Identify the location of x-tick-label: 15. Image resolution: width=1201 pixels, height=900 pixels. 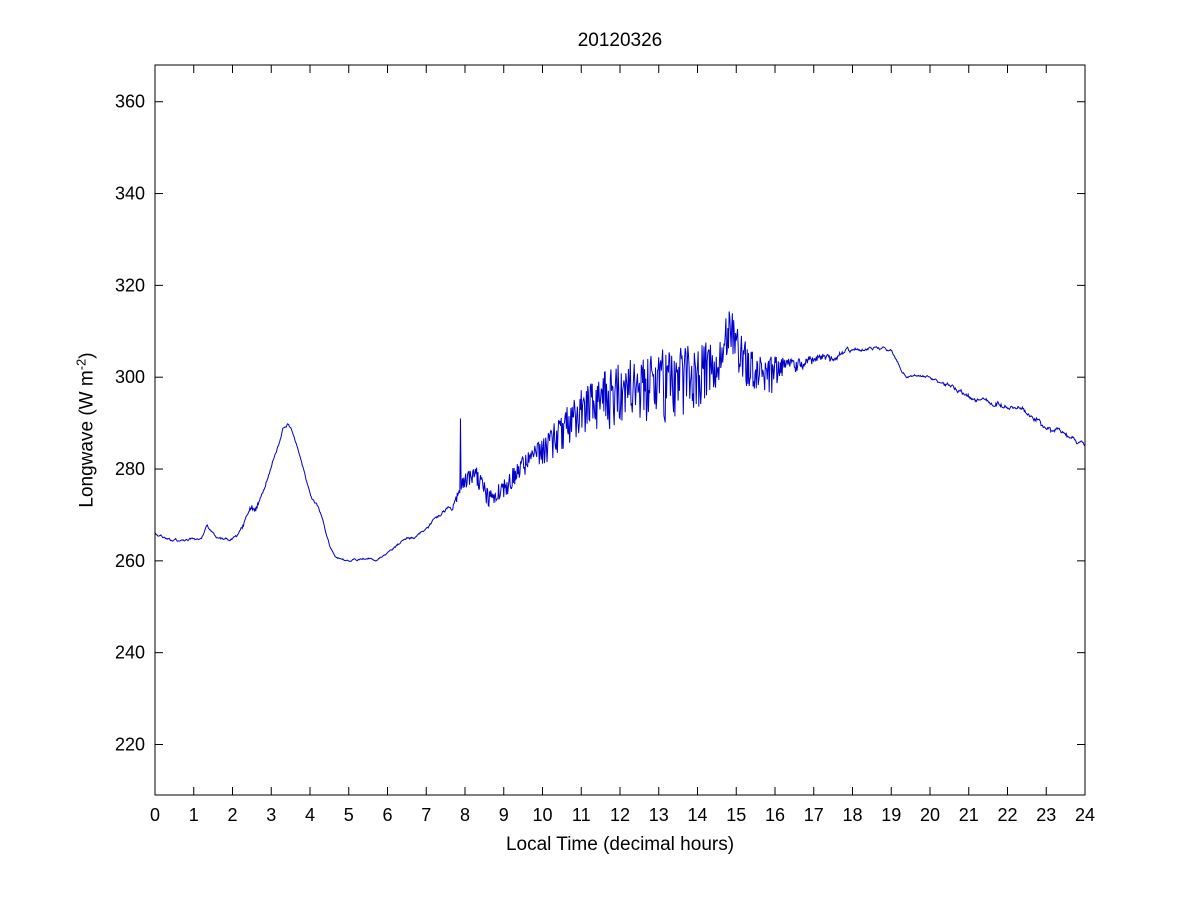
(736, 815).